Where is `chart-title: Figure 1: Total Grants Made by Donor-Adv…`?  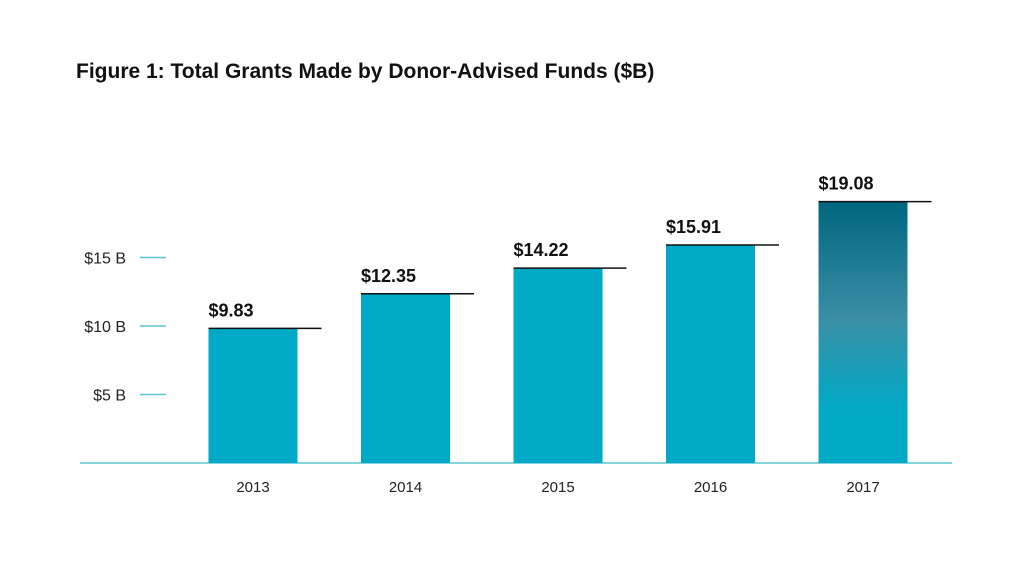
chart-title: Figure 1: Total Grants Made by Donor-Adv… is located at coordinates (365, 71).